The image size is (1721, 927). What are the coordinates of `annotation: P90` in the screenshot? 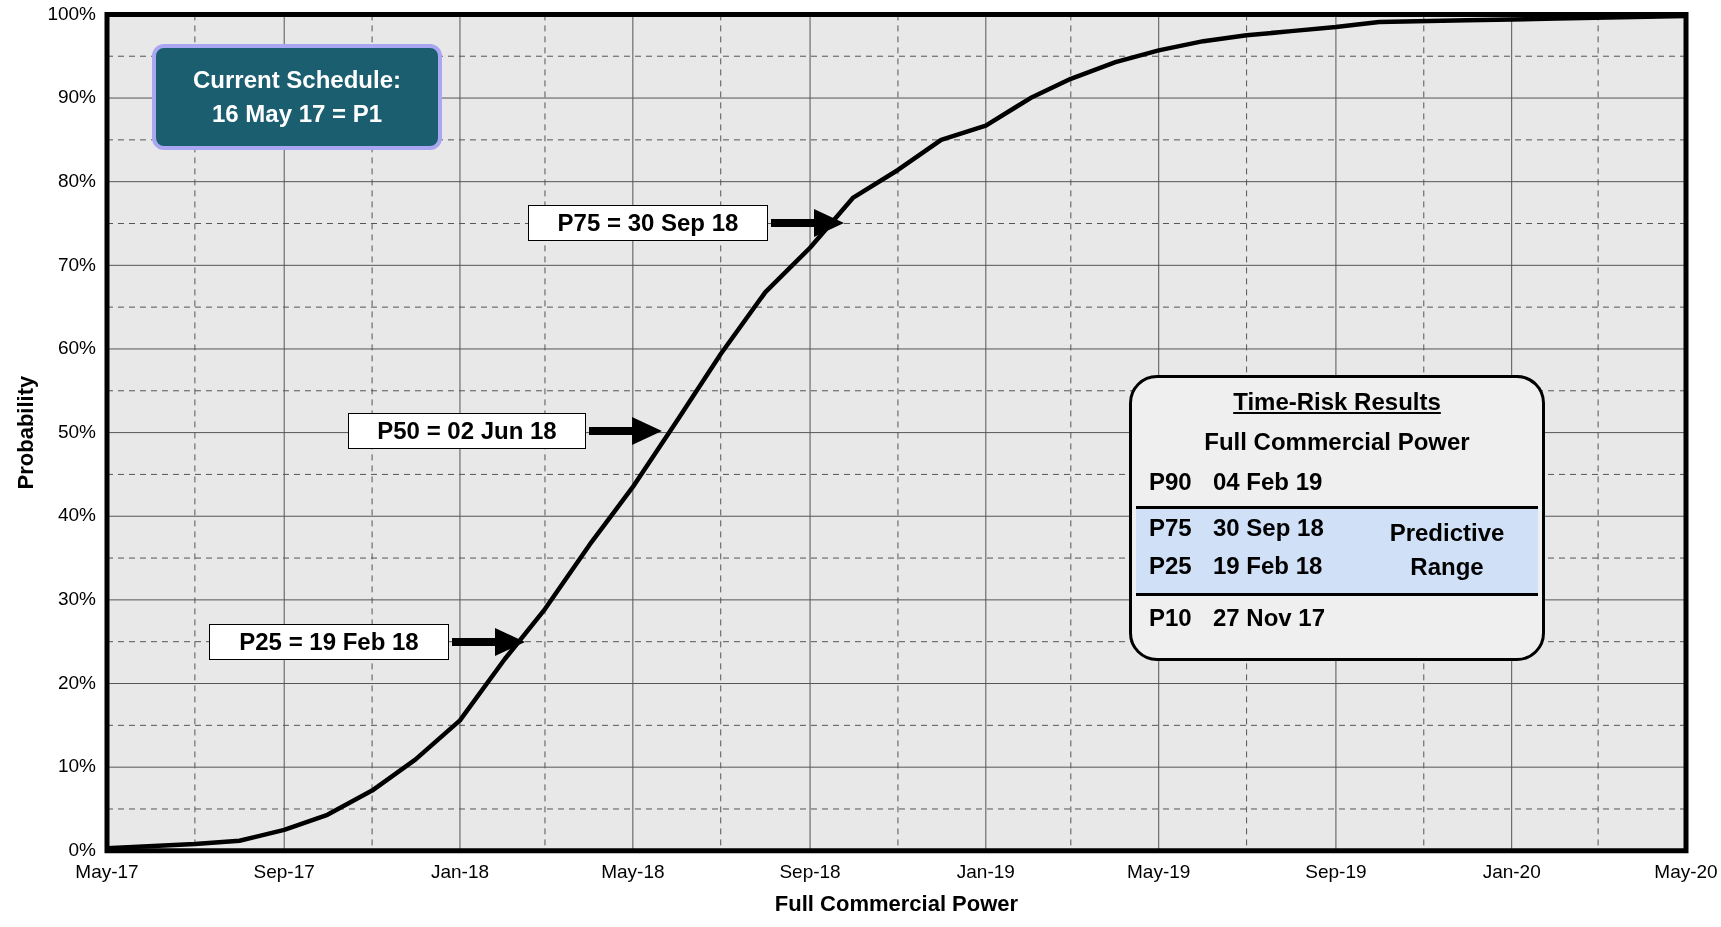 It's located at (1170, 482).